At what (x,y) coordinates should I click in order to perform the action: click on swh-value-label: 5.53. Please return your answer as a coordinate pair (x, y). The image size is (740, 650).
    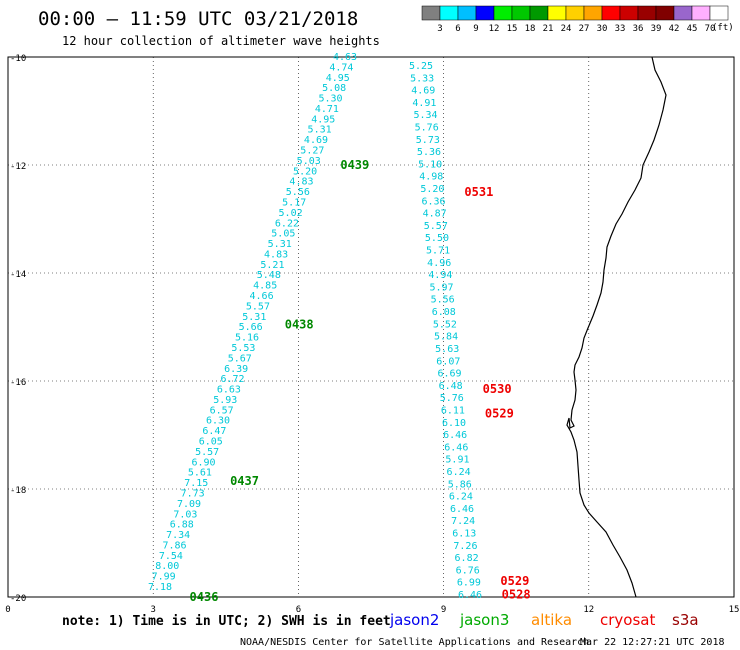
    Looking at the image, I should click on (243, 348).